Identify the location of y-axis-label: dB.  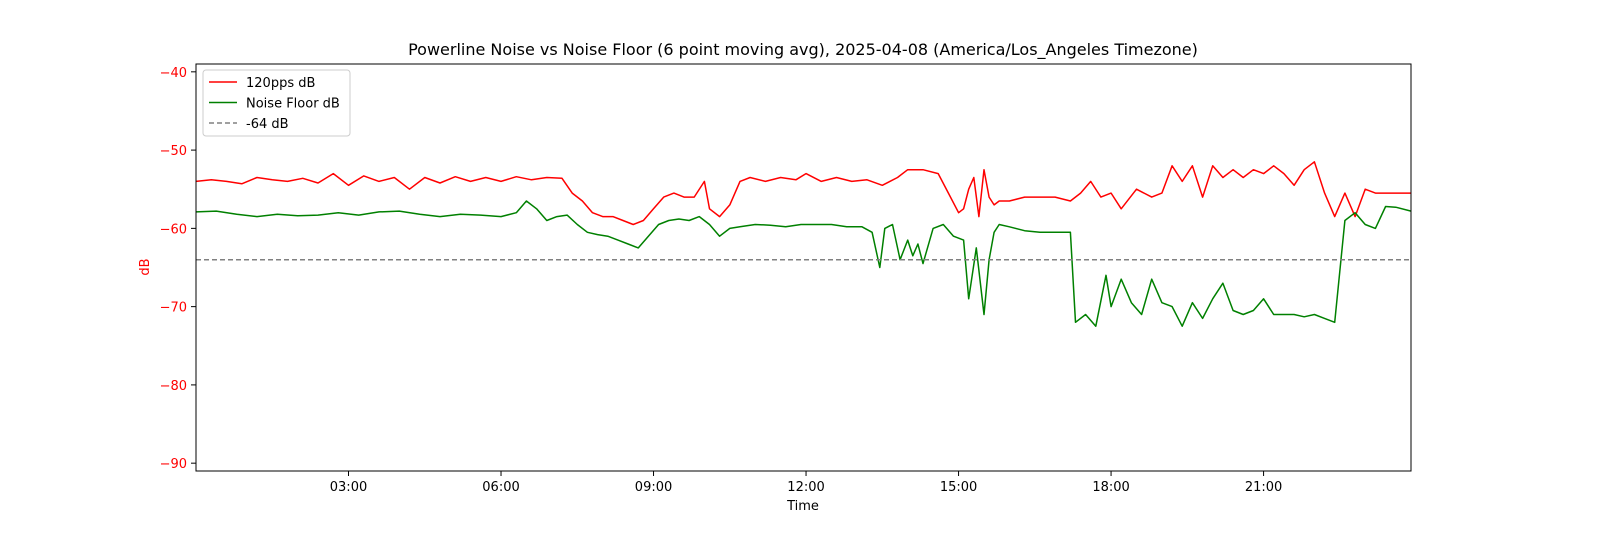
(145, 266).